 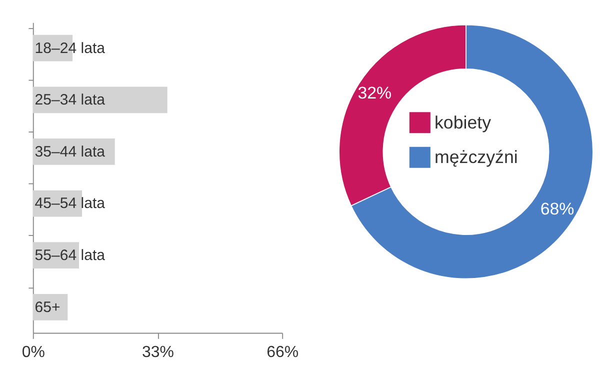 What do you see at coordinates (463, 122) in the screenshot?
I see `legend-label: kobiety` at bounding box center [463, 122].